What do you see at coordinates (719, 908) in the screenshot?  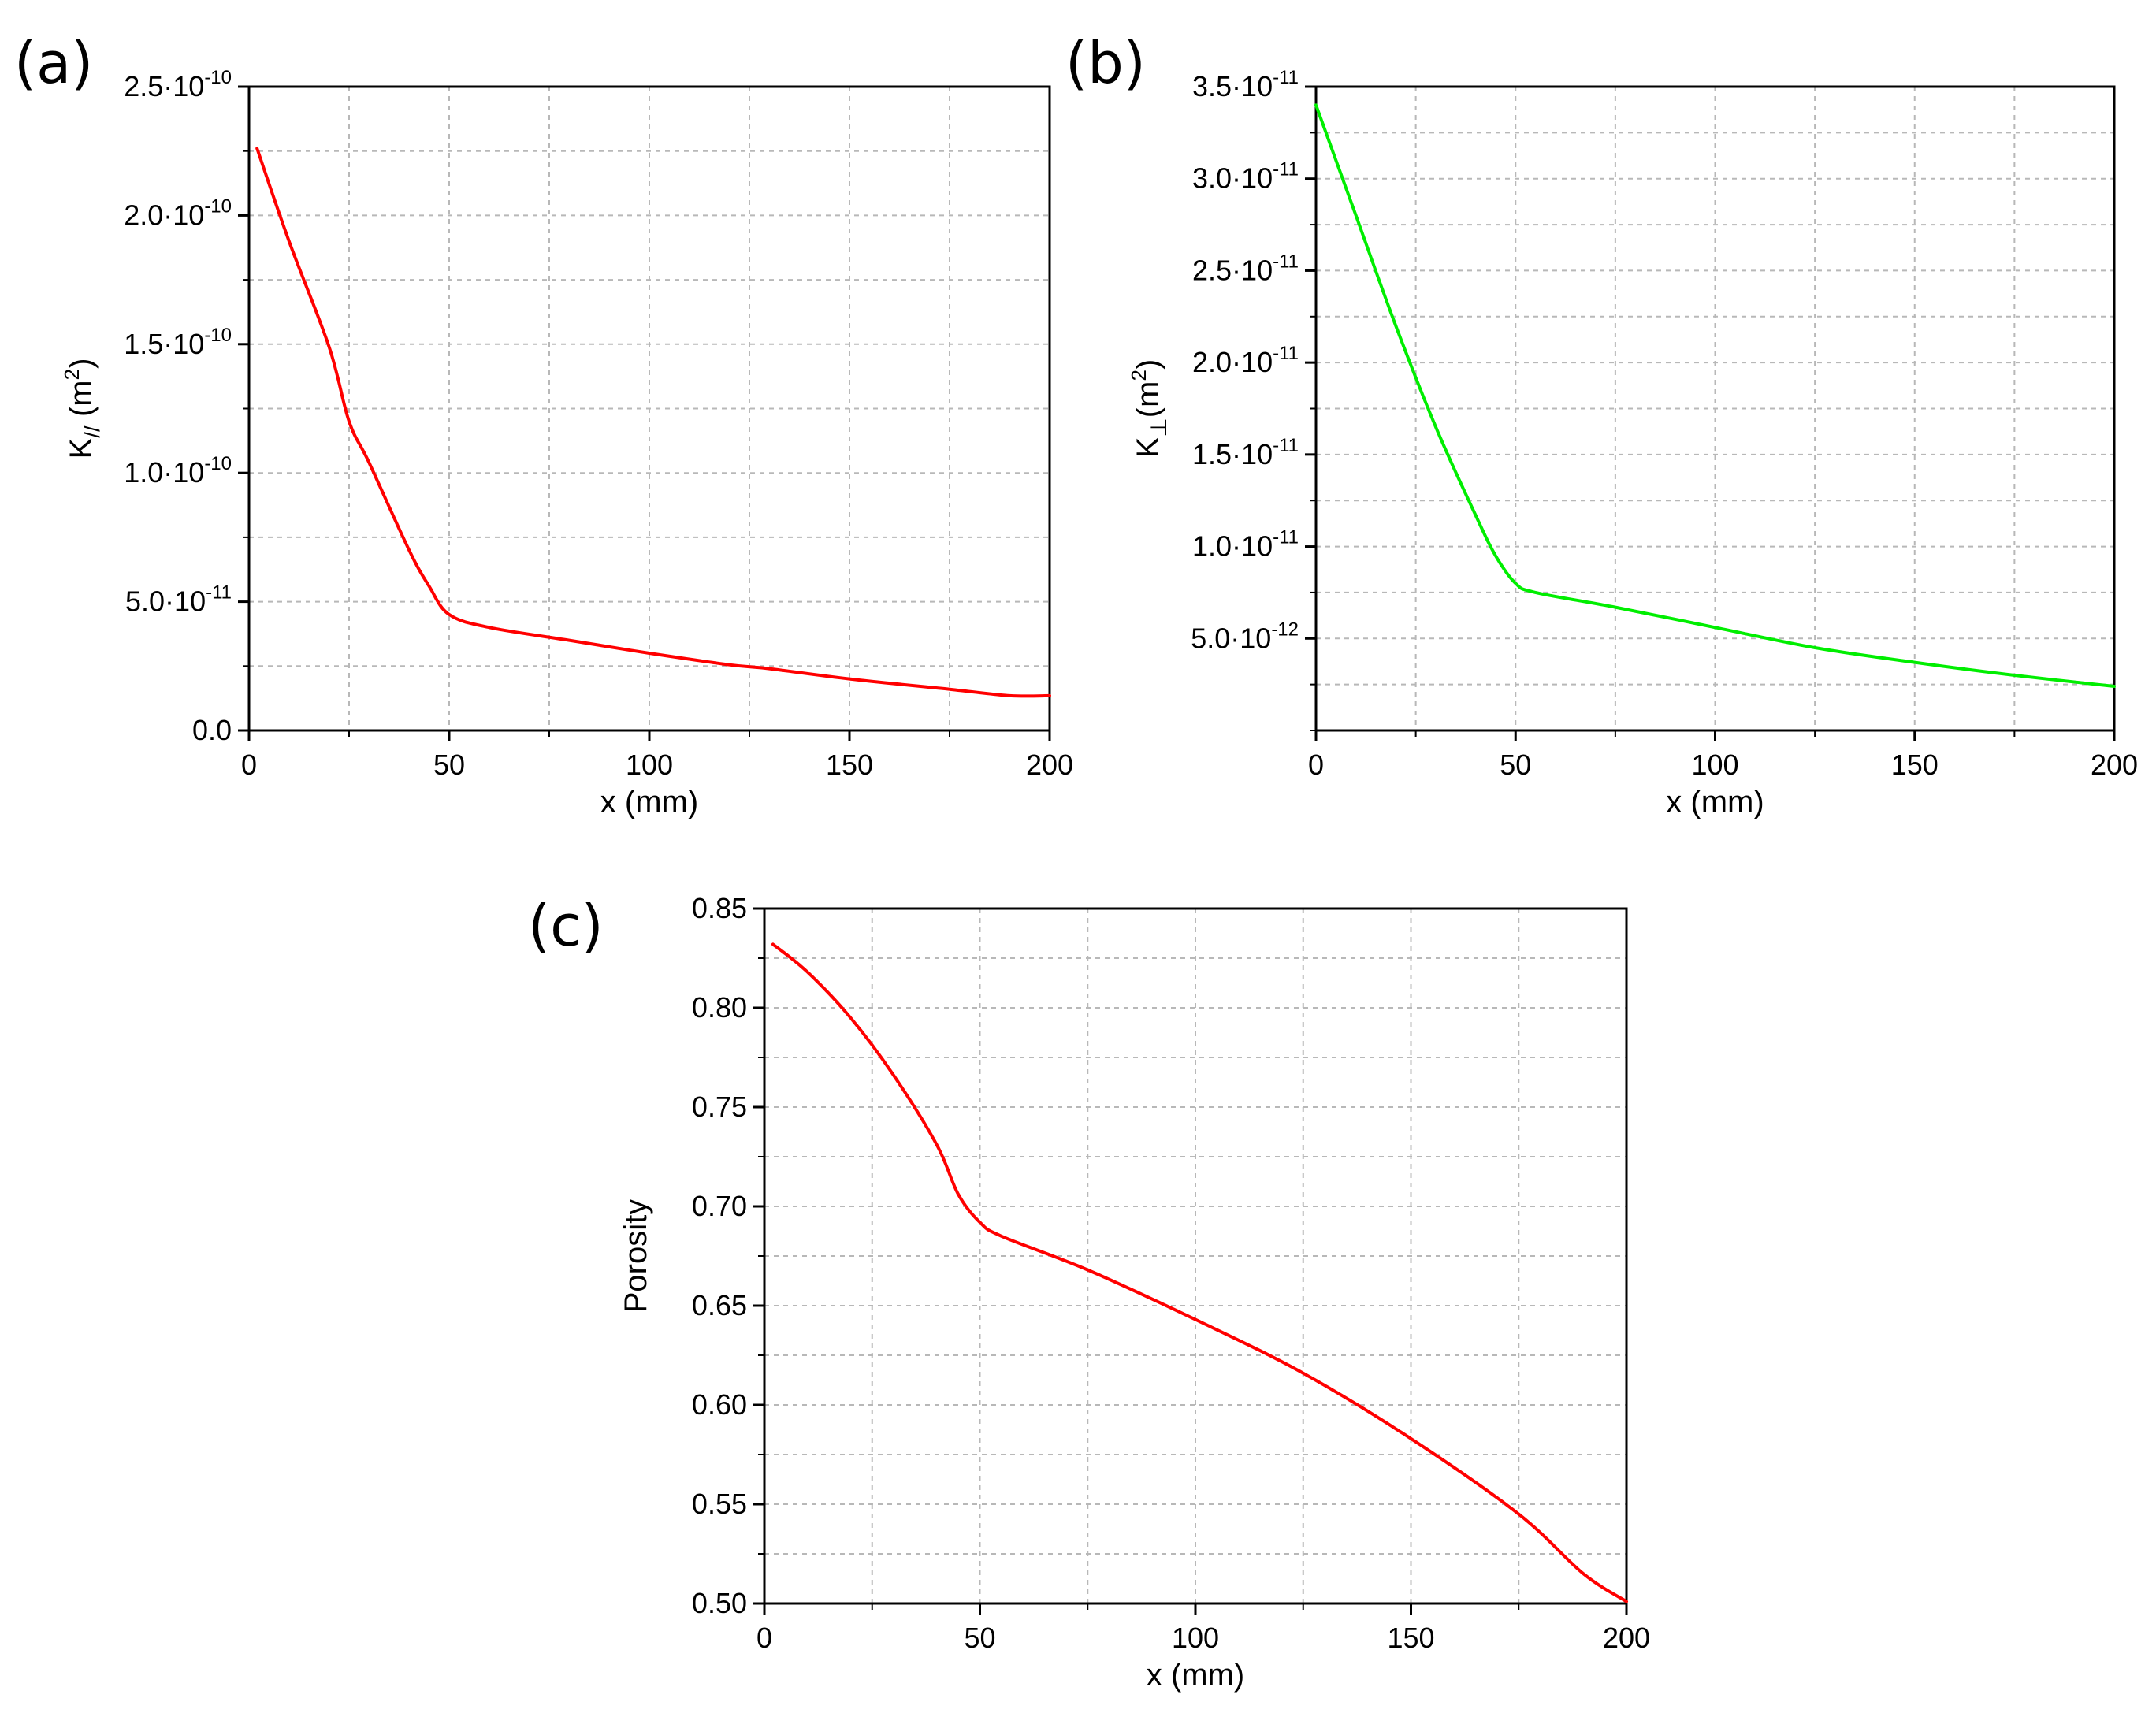 I see `y-tick-label: 0.85` at bounding box center [719, 908].